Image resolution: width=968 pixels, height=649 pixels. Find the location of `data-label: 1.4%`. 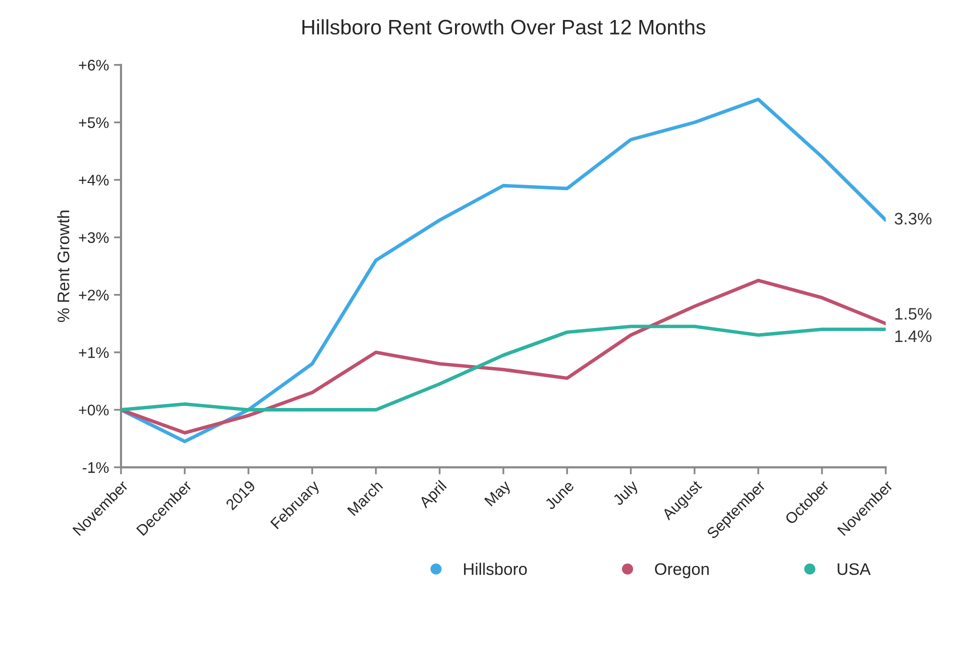

data-label: 1.4% is located at coordinates (913, 336).